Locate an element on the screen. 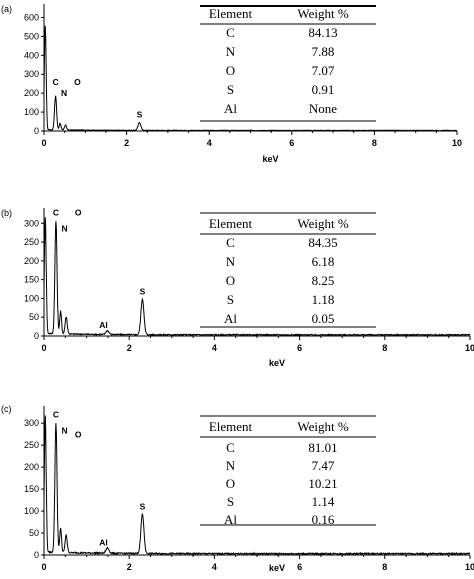 Image resolution: width=474 pixels, height=579 pixels. panel-label: (b) is located at coordinates (6, 213).